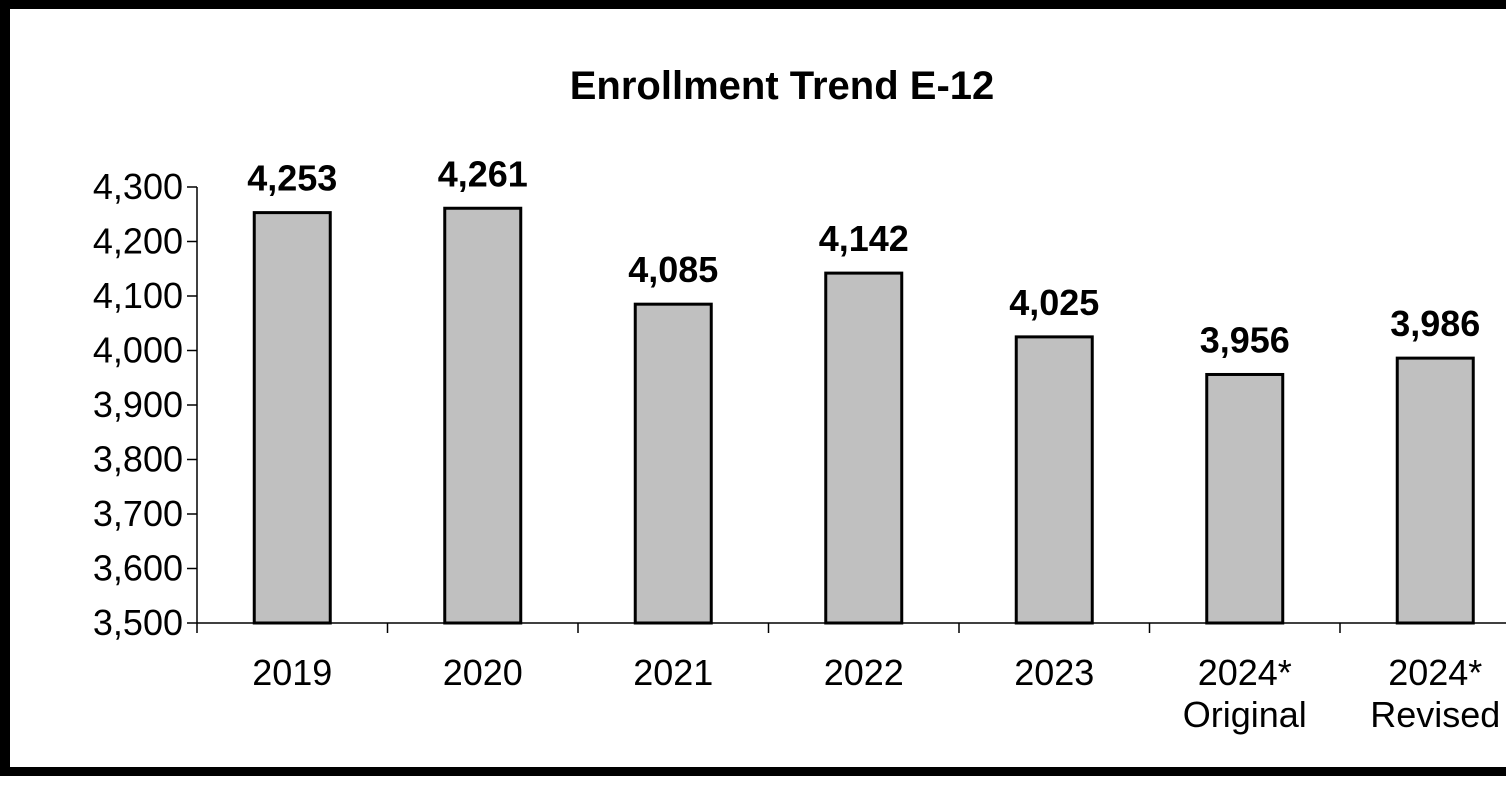 The width and height of the screenshot is (1506, 785). I want to click on data-label: 4,025, so click(1054, 302).